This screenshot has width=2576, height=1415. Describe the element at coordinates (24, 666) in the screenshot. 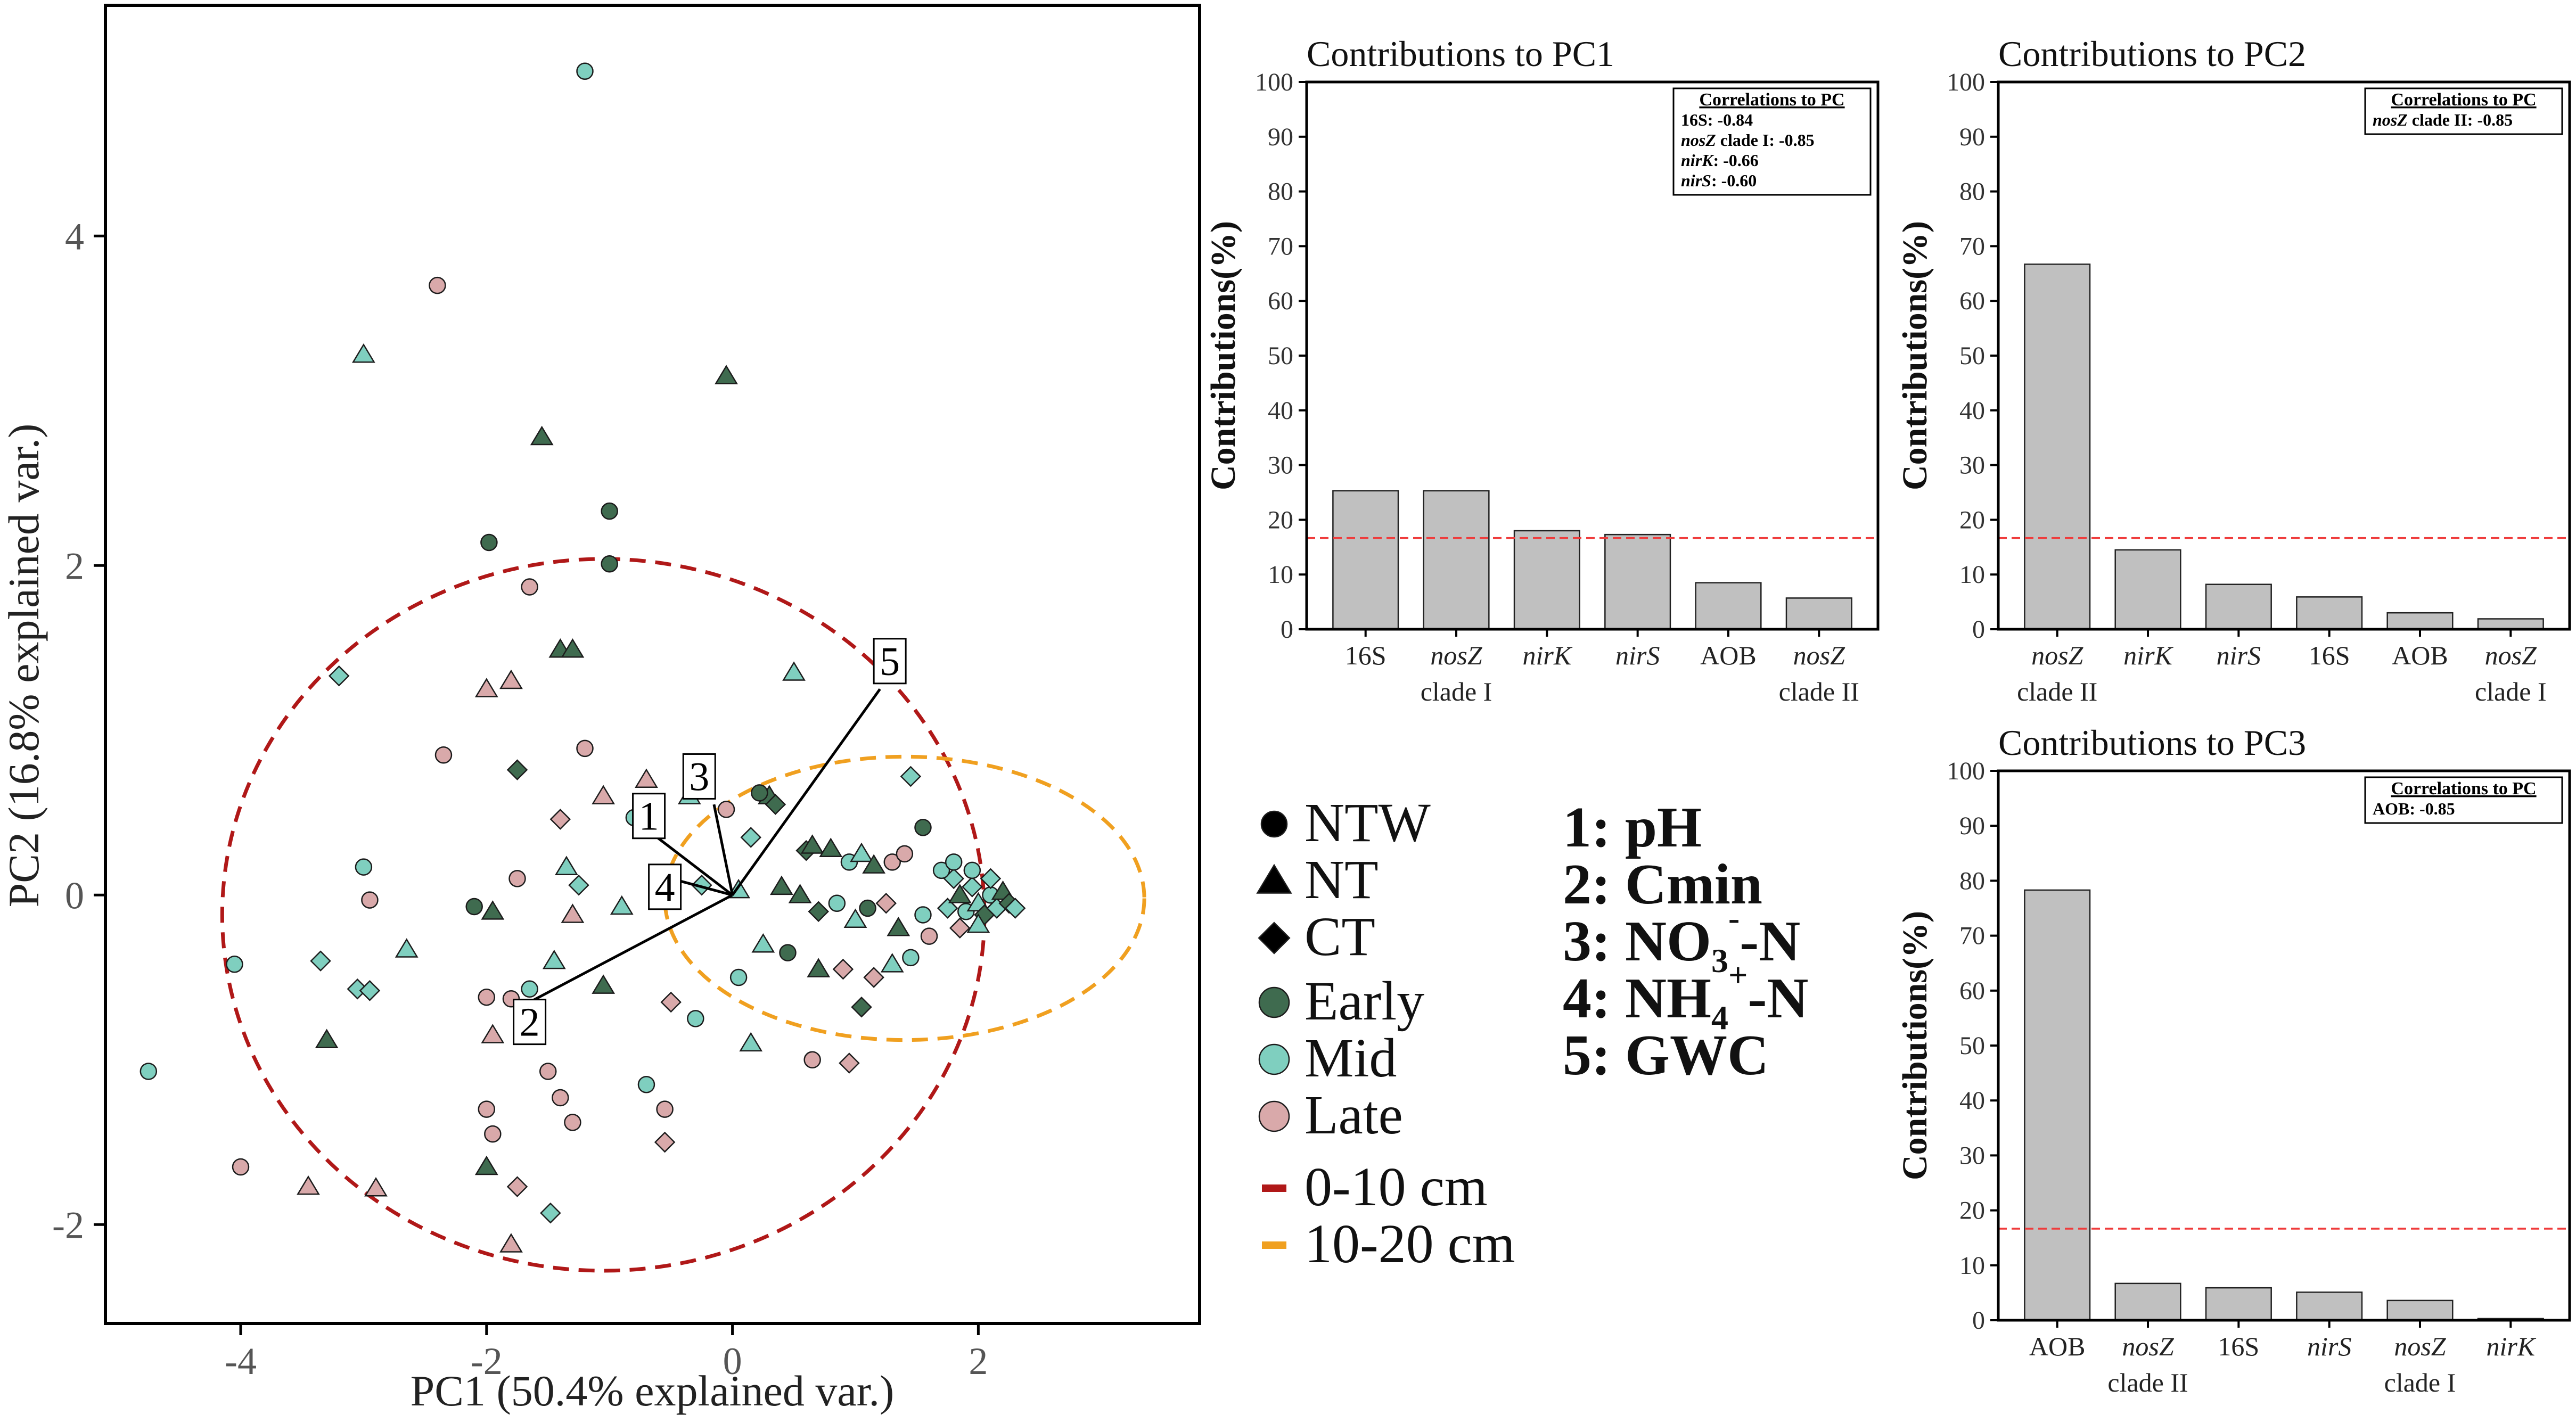

I see `pca-y-axis-label: PC2 (16.8% explained var.)` at that location.